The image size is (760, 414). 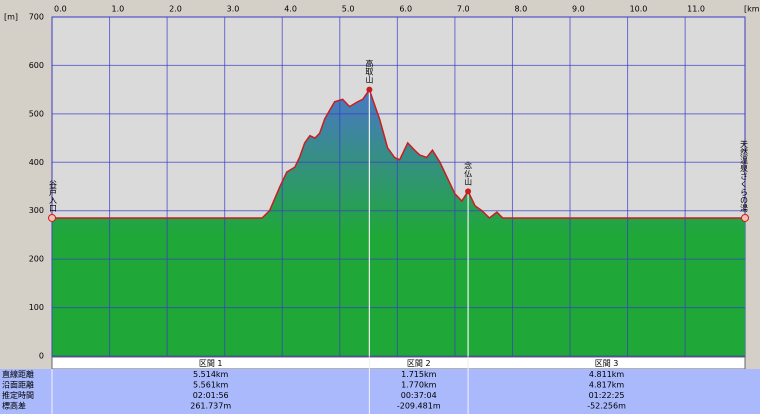 What do you see at coordinates (696, 9) in the screenshot?
I see `x-tick-label: 11.0` at bounding box center [696, 9].